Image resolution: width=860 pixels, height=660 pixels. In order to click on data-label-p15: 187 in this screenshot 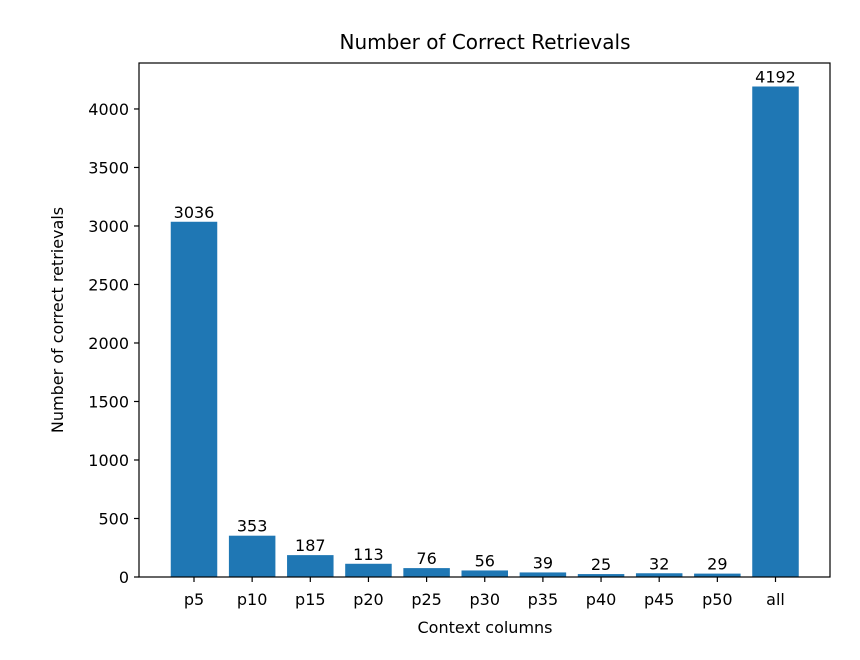, I will do `click(310, 545)`.